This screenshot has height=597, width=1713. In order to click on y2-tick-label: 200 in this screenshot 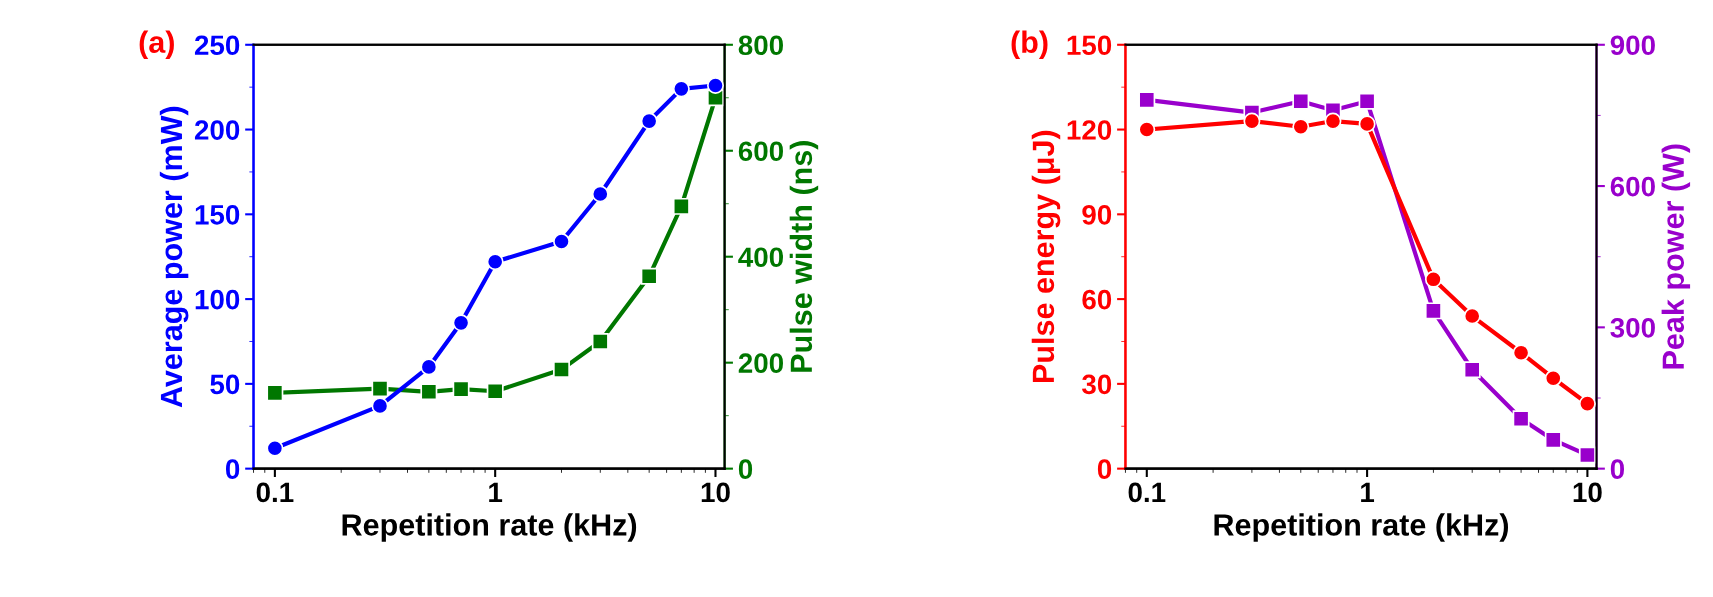, I will do `click(760, 363)`.